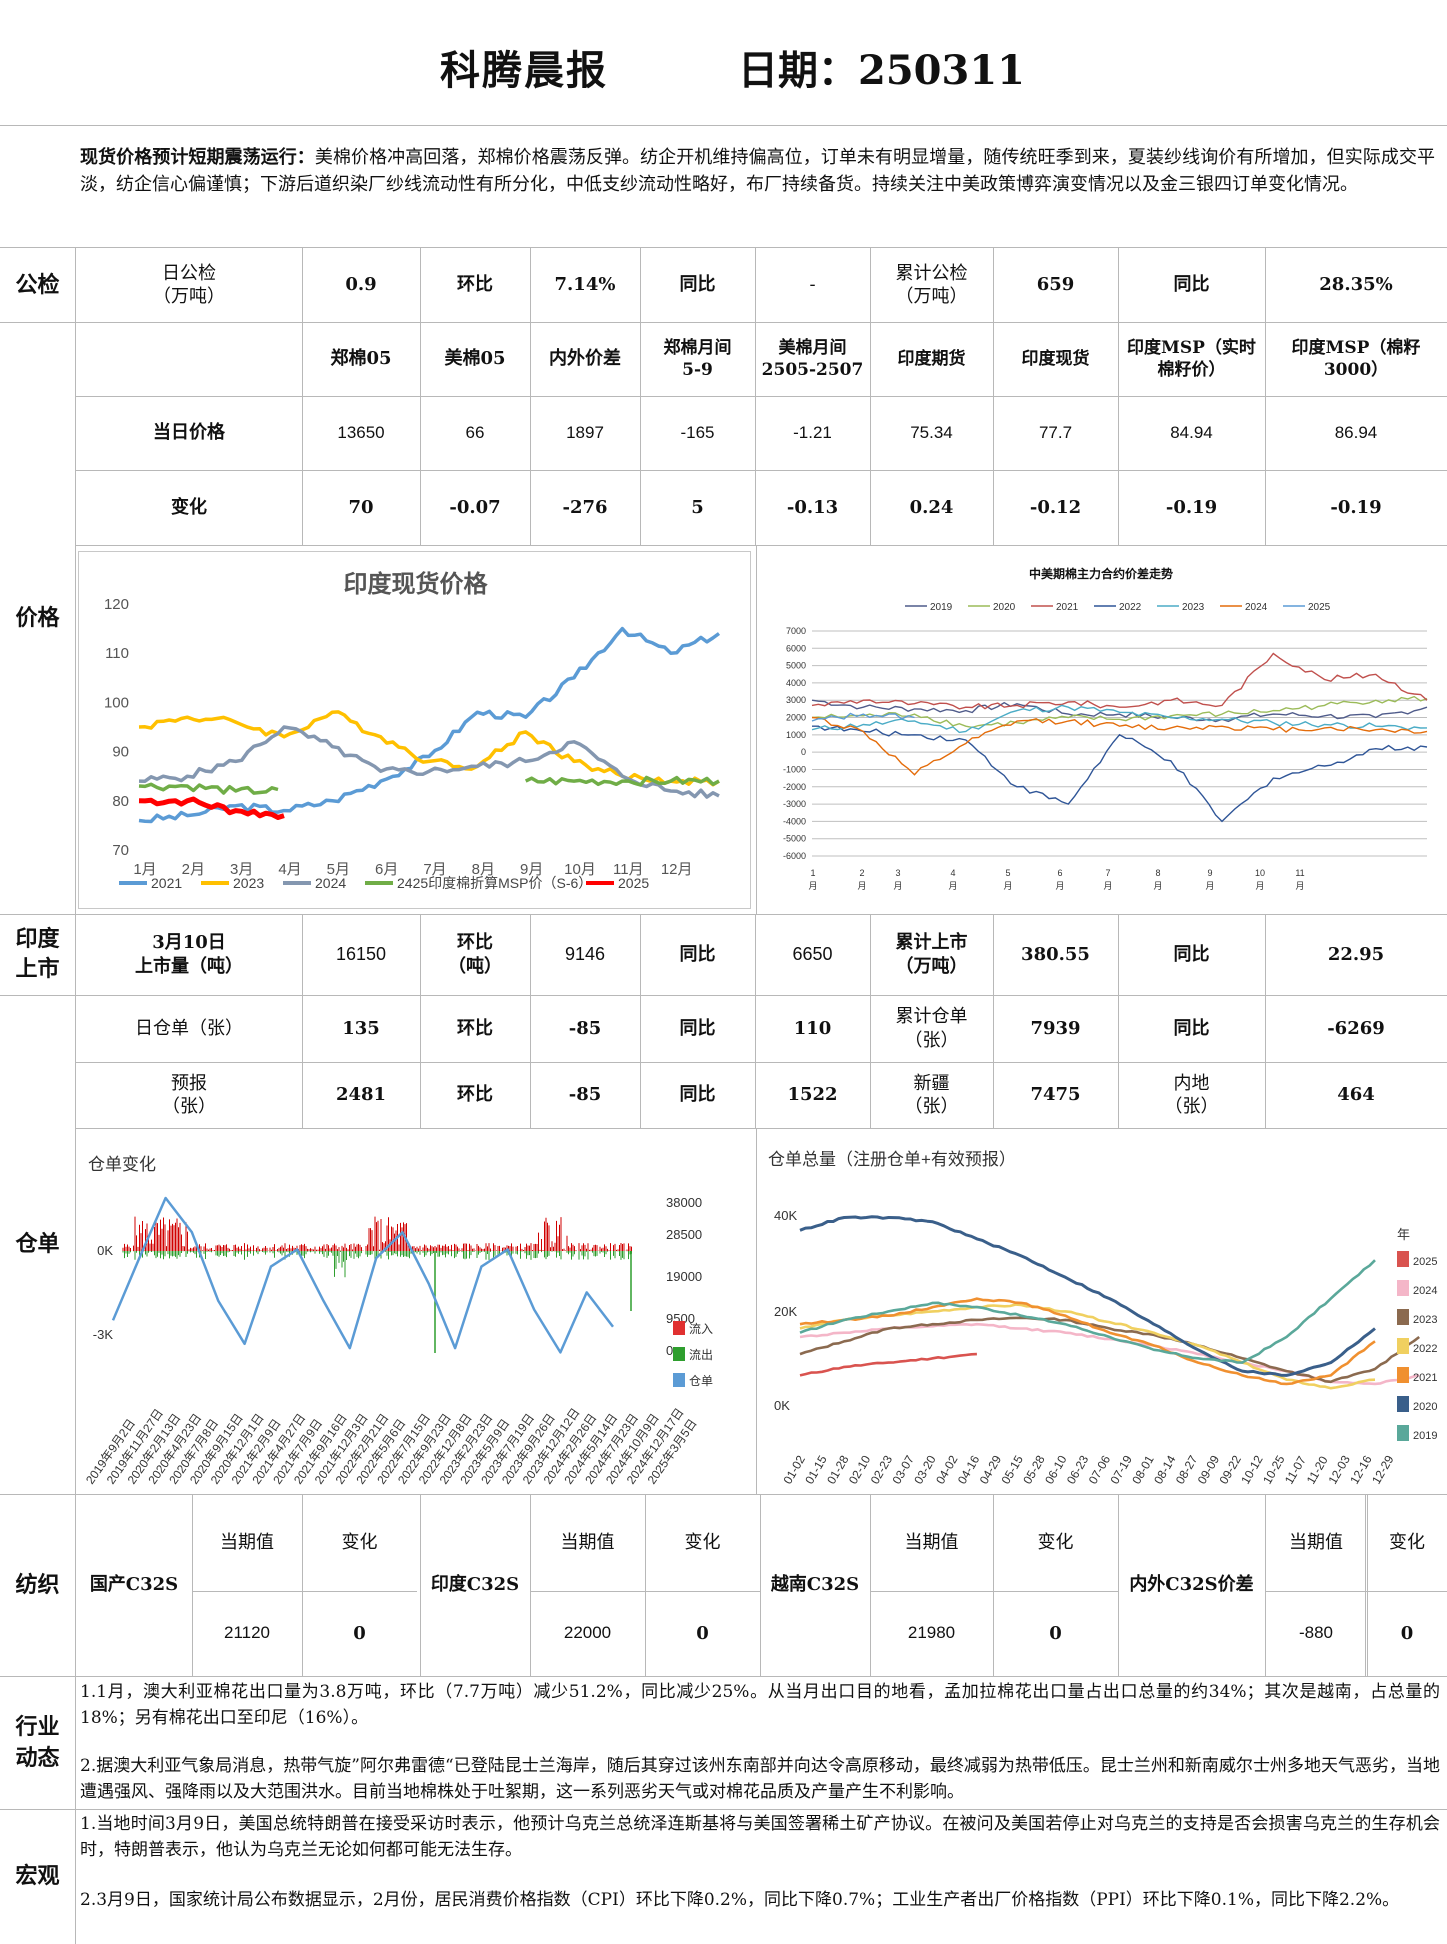 The height and width of the screenshot is (1944, 1447). Describe the element at coordinates (812, 285) in the screenshot. I see `inspection-yoy-value: -` at that location.